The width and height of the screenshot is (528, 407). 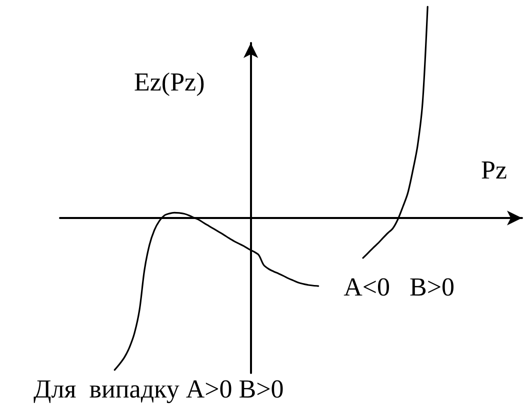 I want to click on y-axis-title: Ez(Pz), so click(x=169, y=82).